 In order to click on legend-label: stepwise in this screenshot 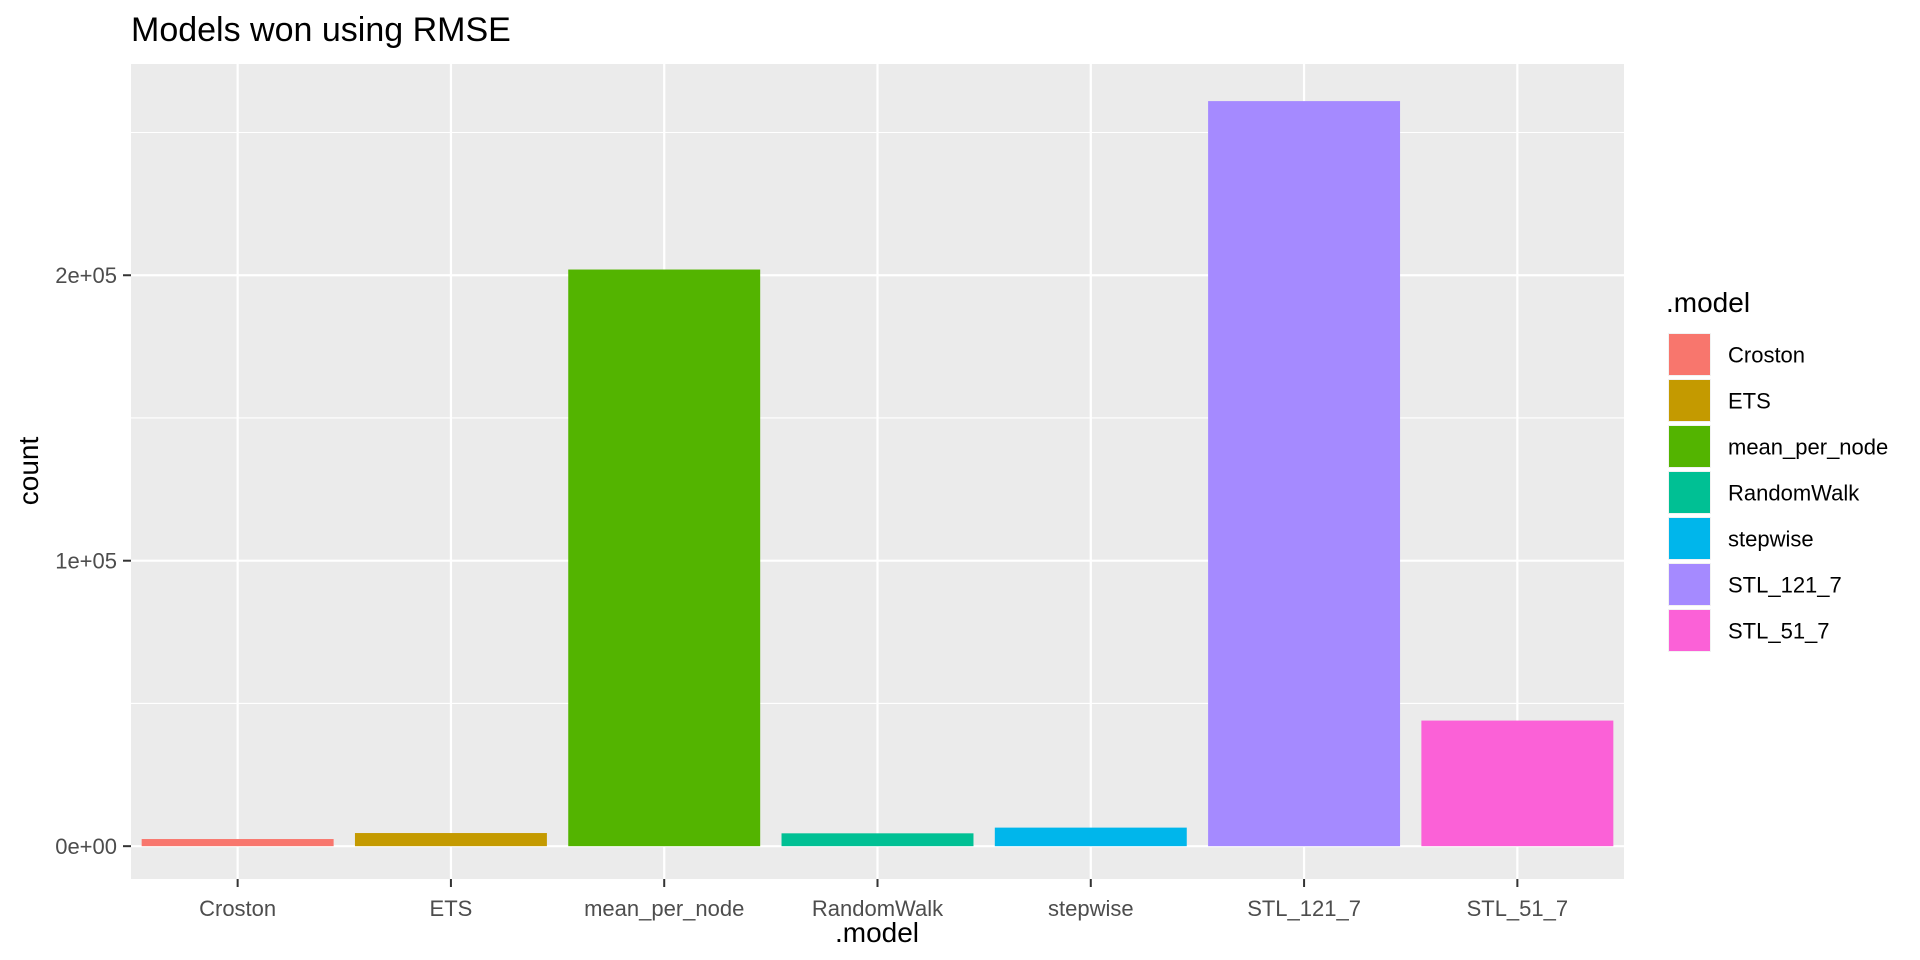, I will do `click(1771, 539)`.